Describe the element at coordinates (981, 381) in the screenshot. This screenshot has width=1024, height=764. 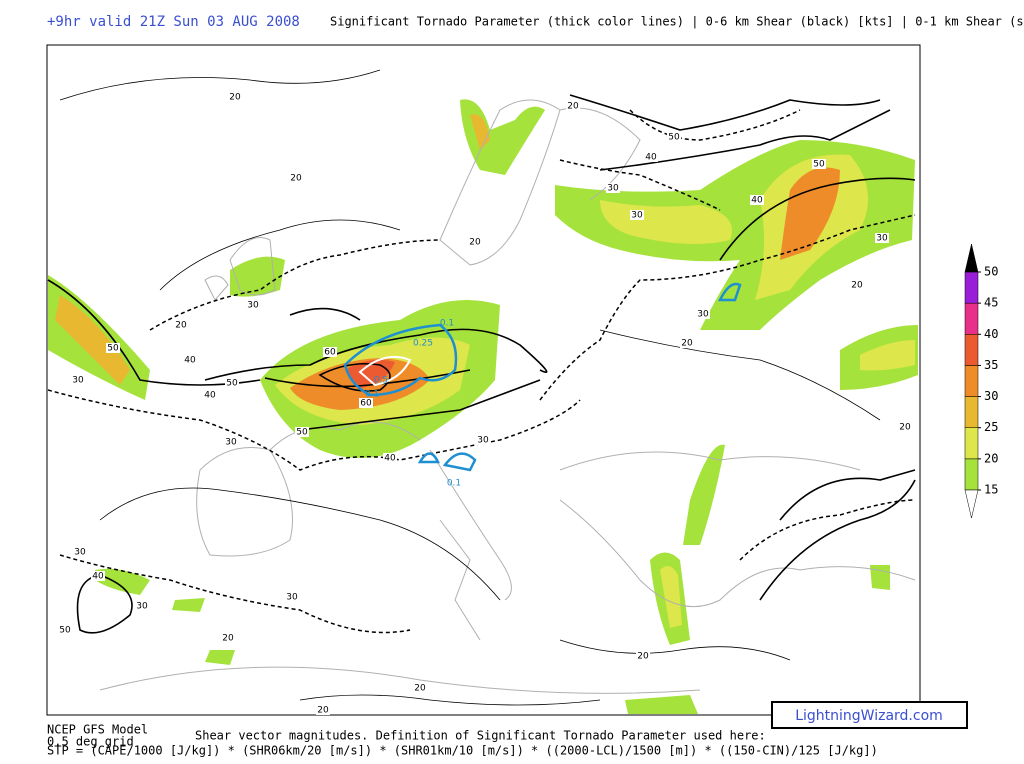
I see `colorbar: 15 20 25 30 35 40 45 50` at that location.